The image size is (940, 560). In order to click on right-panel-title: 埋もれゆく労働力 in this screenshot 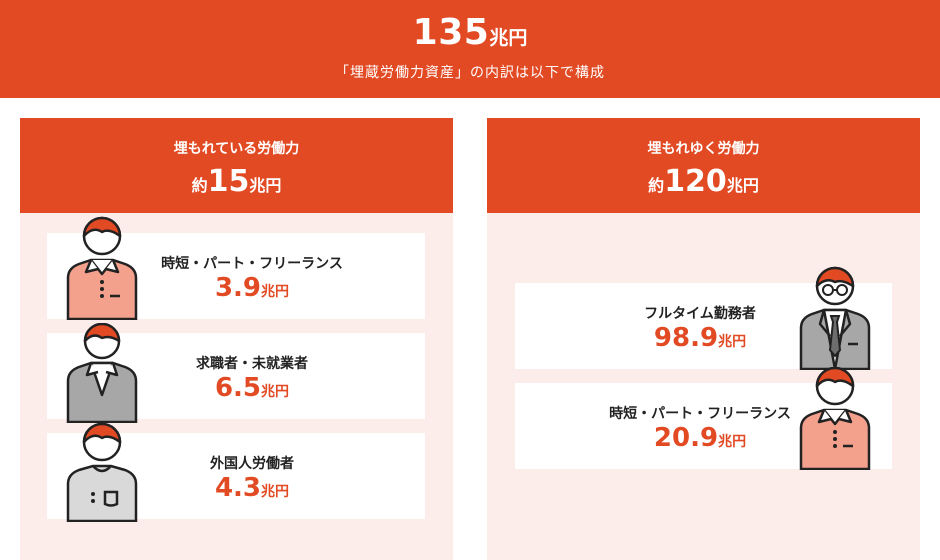, I will do `click(703, 149)`.